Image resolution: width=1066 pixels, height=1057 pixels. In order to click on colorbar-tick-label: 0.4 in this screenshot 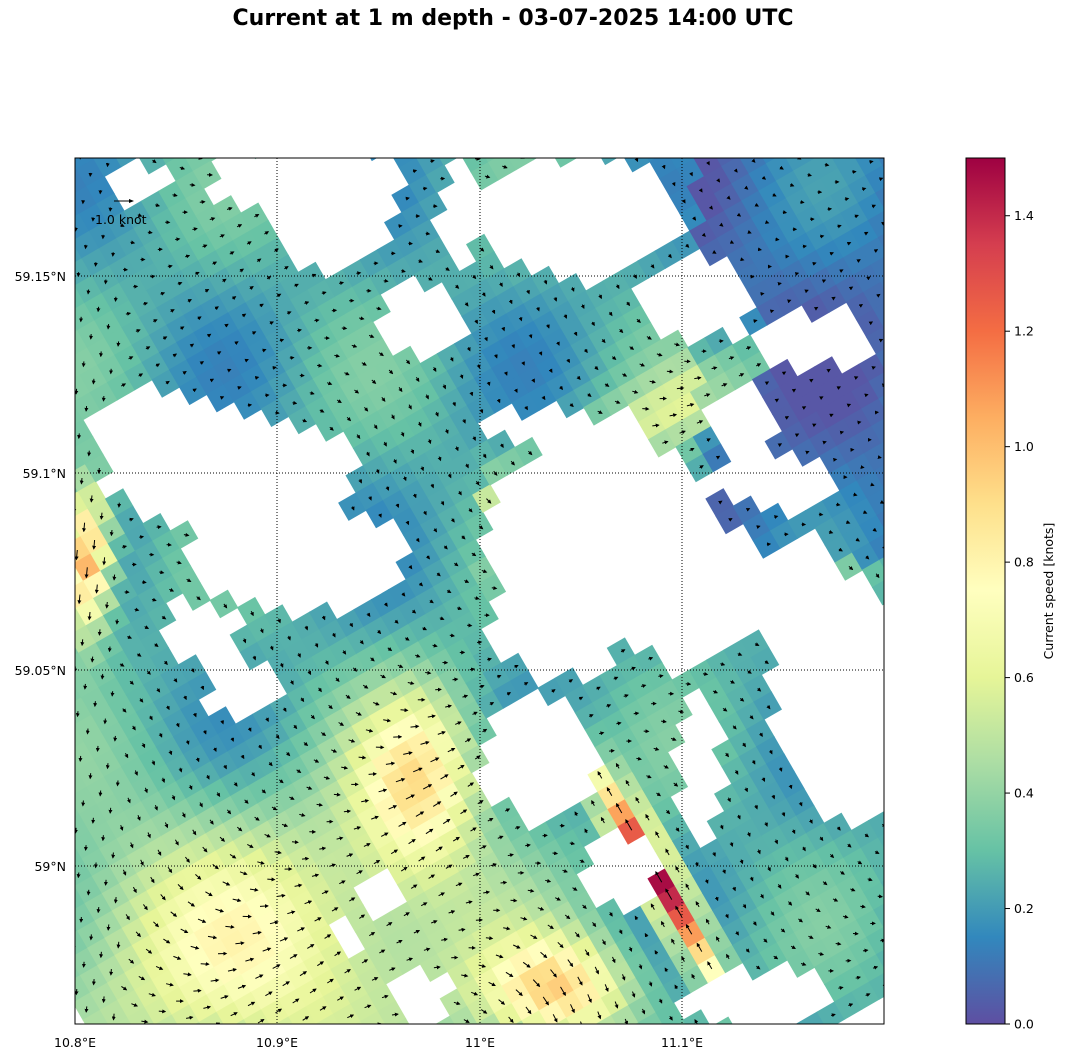, I will do `click(1024, 793)`.